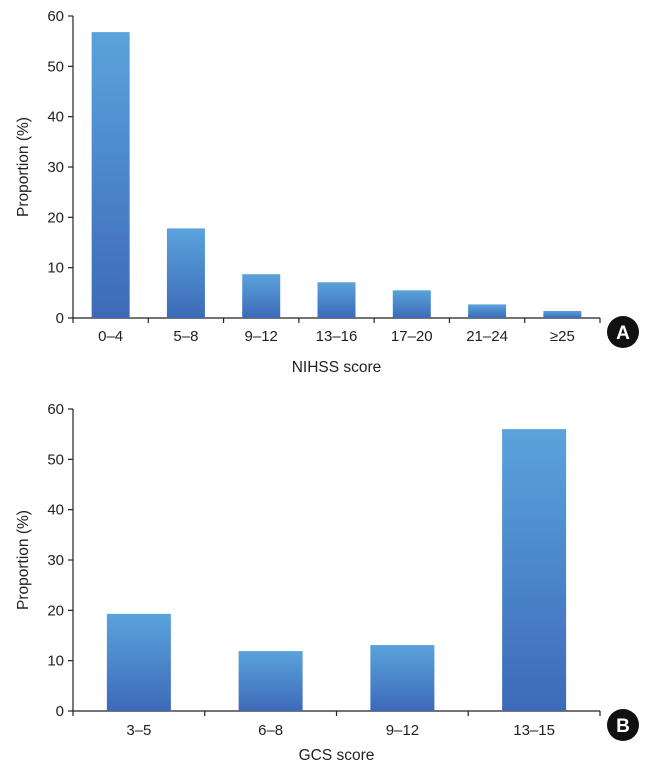  What do you see at coordinates (270, 730) in the screenshot?
I see `x-tick-label: 6–8` at bounding box center [270, 730].